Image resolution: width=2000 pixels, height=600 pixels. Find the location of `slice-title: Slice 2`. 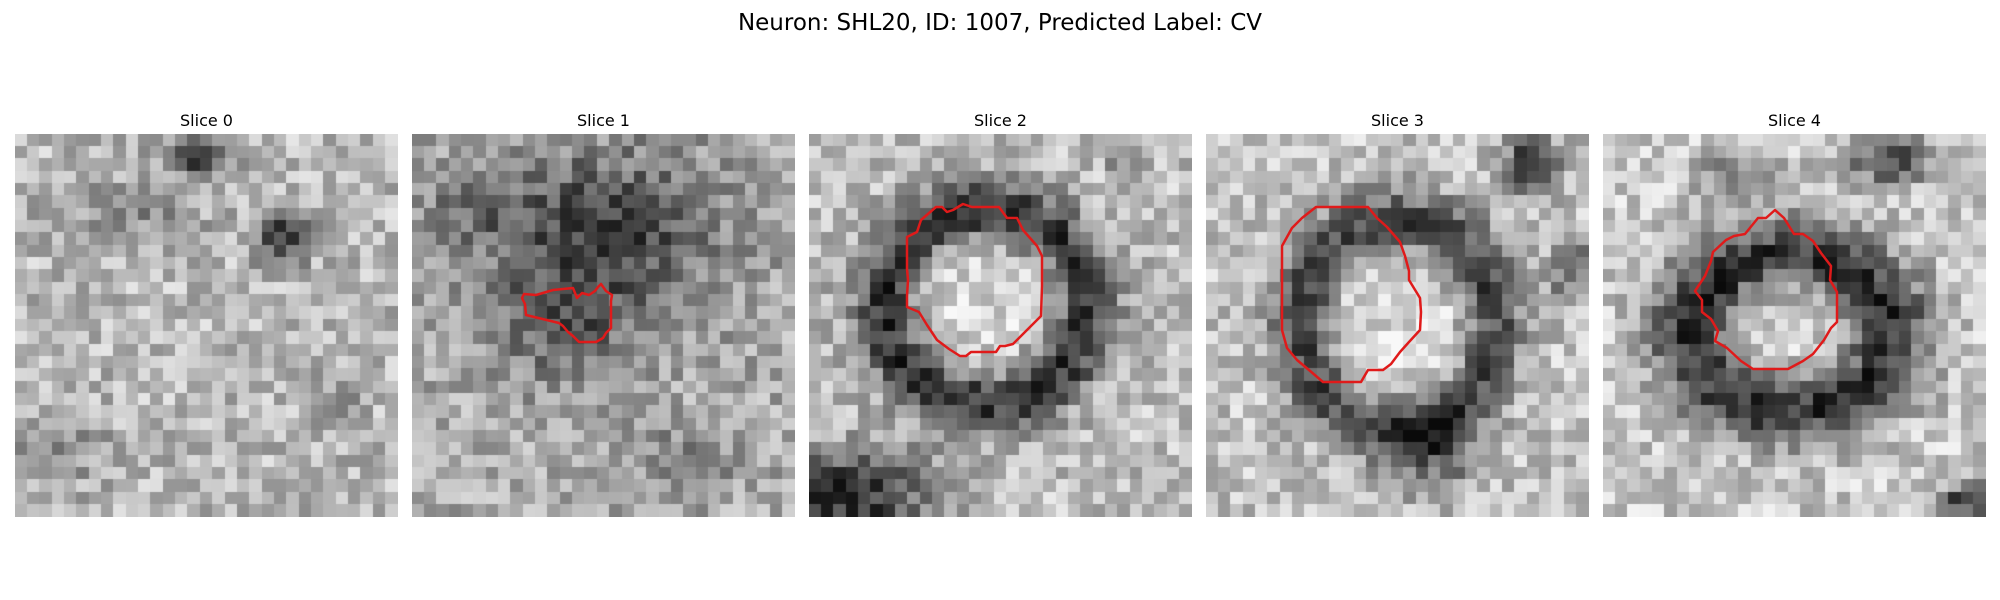

slice-title: Slice 2 is located at coordinates (1000, 120).